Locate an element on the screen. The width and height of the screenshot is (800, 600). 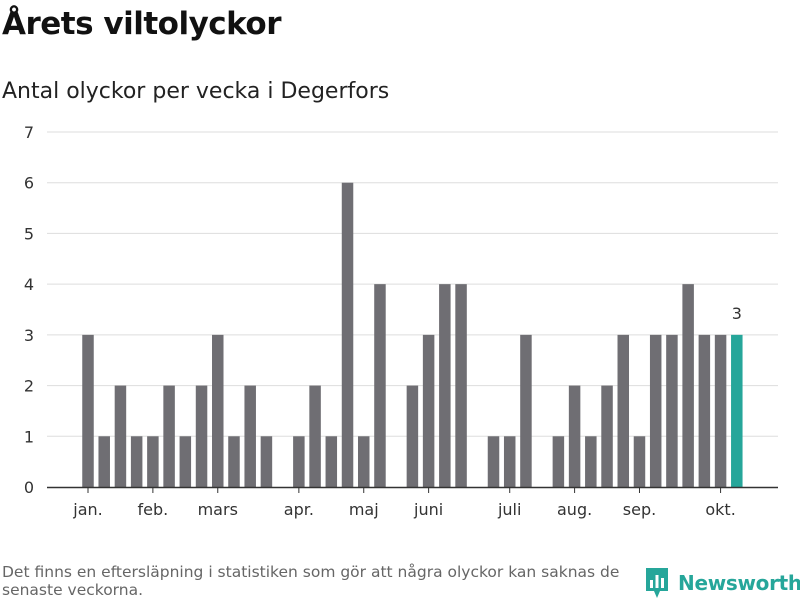
x-tick-label: juni is located at coordinates (428, 509).